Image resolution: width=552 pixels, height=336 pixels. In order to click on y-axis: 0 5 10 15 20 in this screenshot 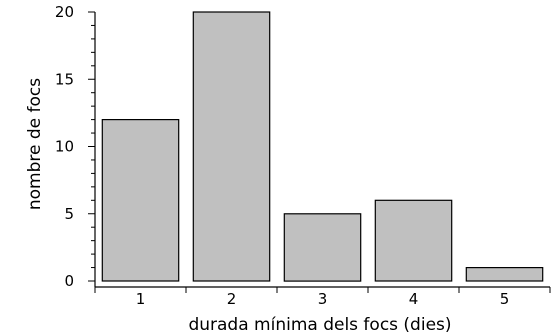, I will do `click(75, 146)`.